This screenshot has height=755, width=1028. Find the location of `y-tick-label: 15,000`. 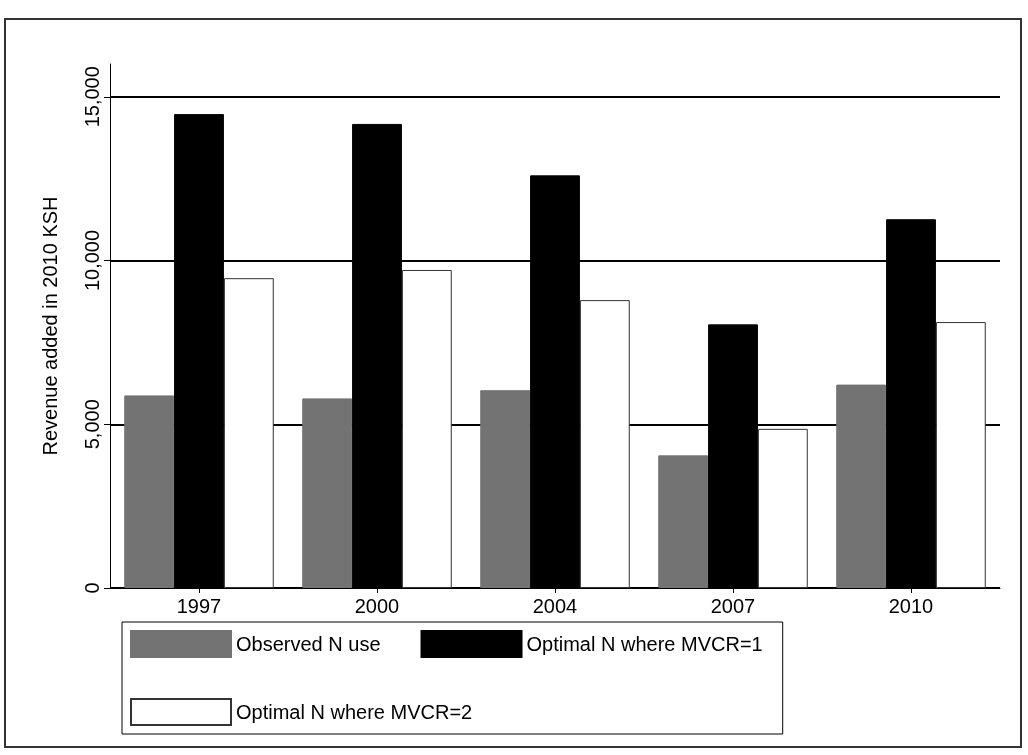

y-tick-label: 15,000 is located at coordinates (92, 97).